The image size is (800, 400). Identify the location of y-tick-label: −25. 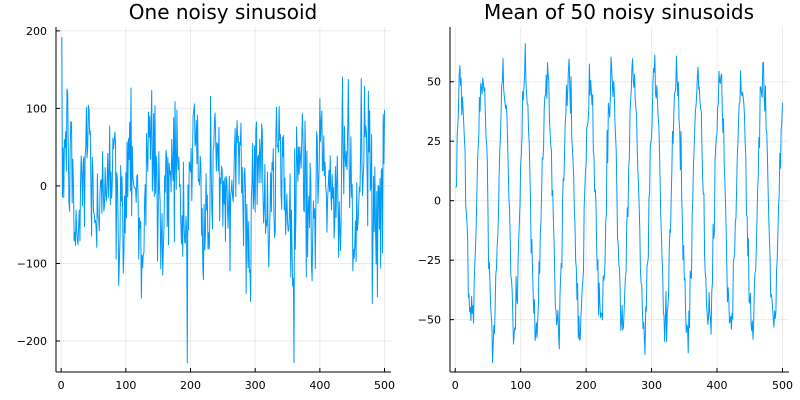
(429, 260).